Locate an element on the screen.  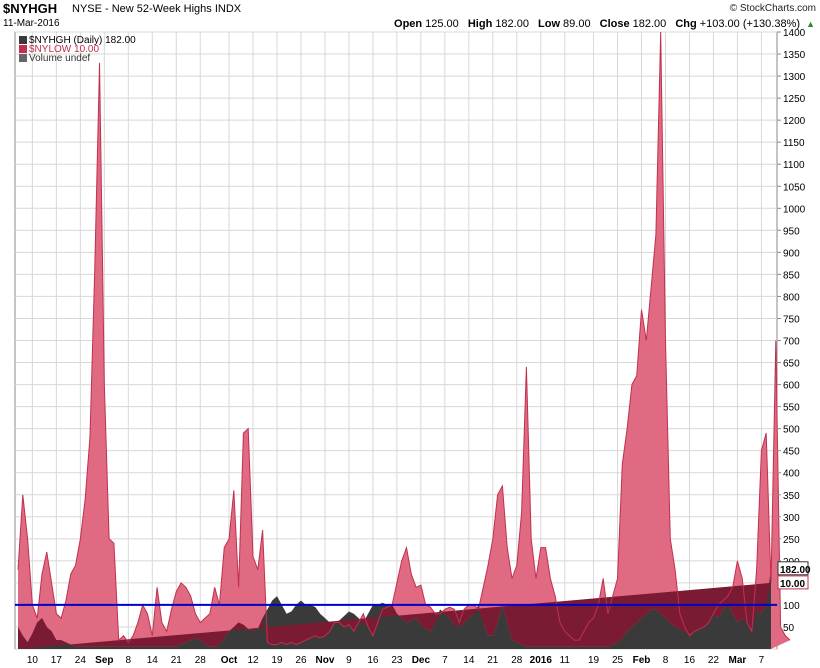
y-tick-label: 750 is located at coordinates (791, 319).